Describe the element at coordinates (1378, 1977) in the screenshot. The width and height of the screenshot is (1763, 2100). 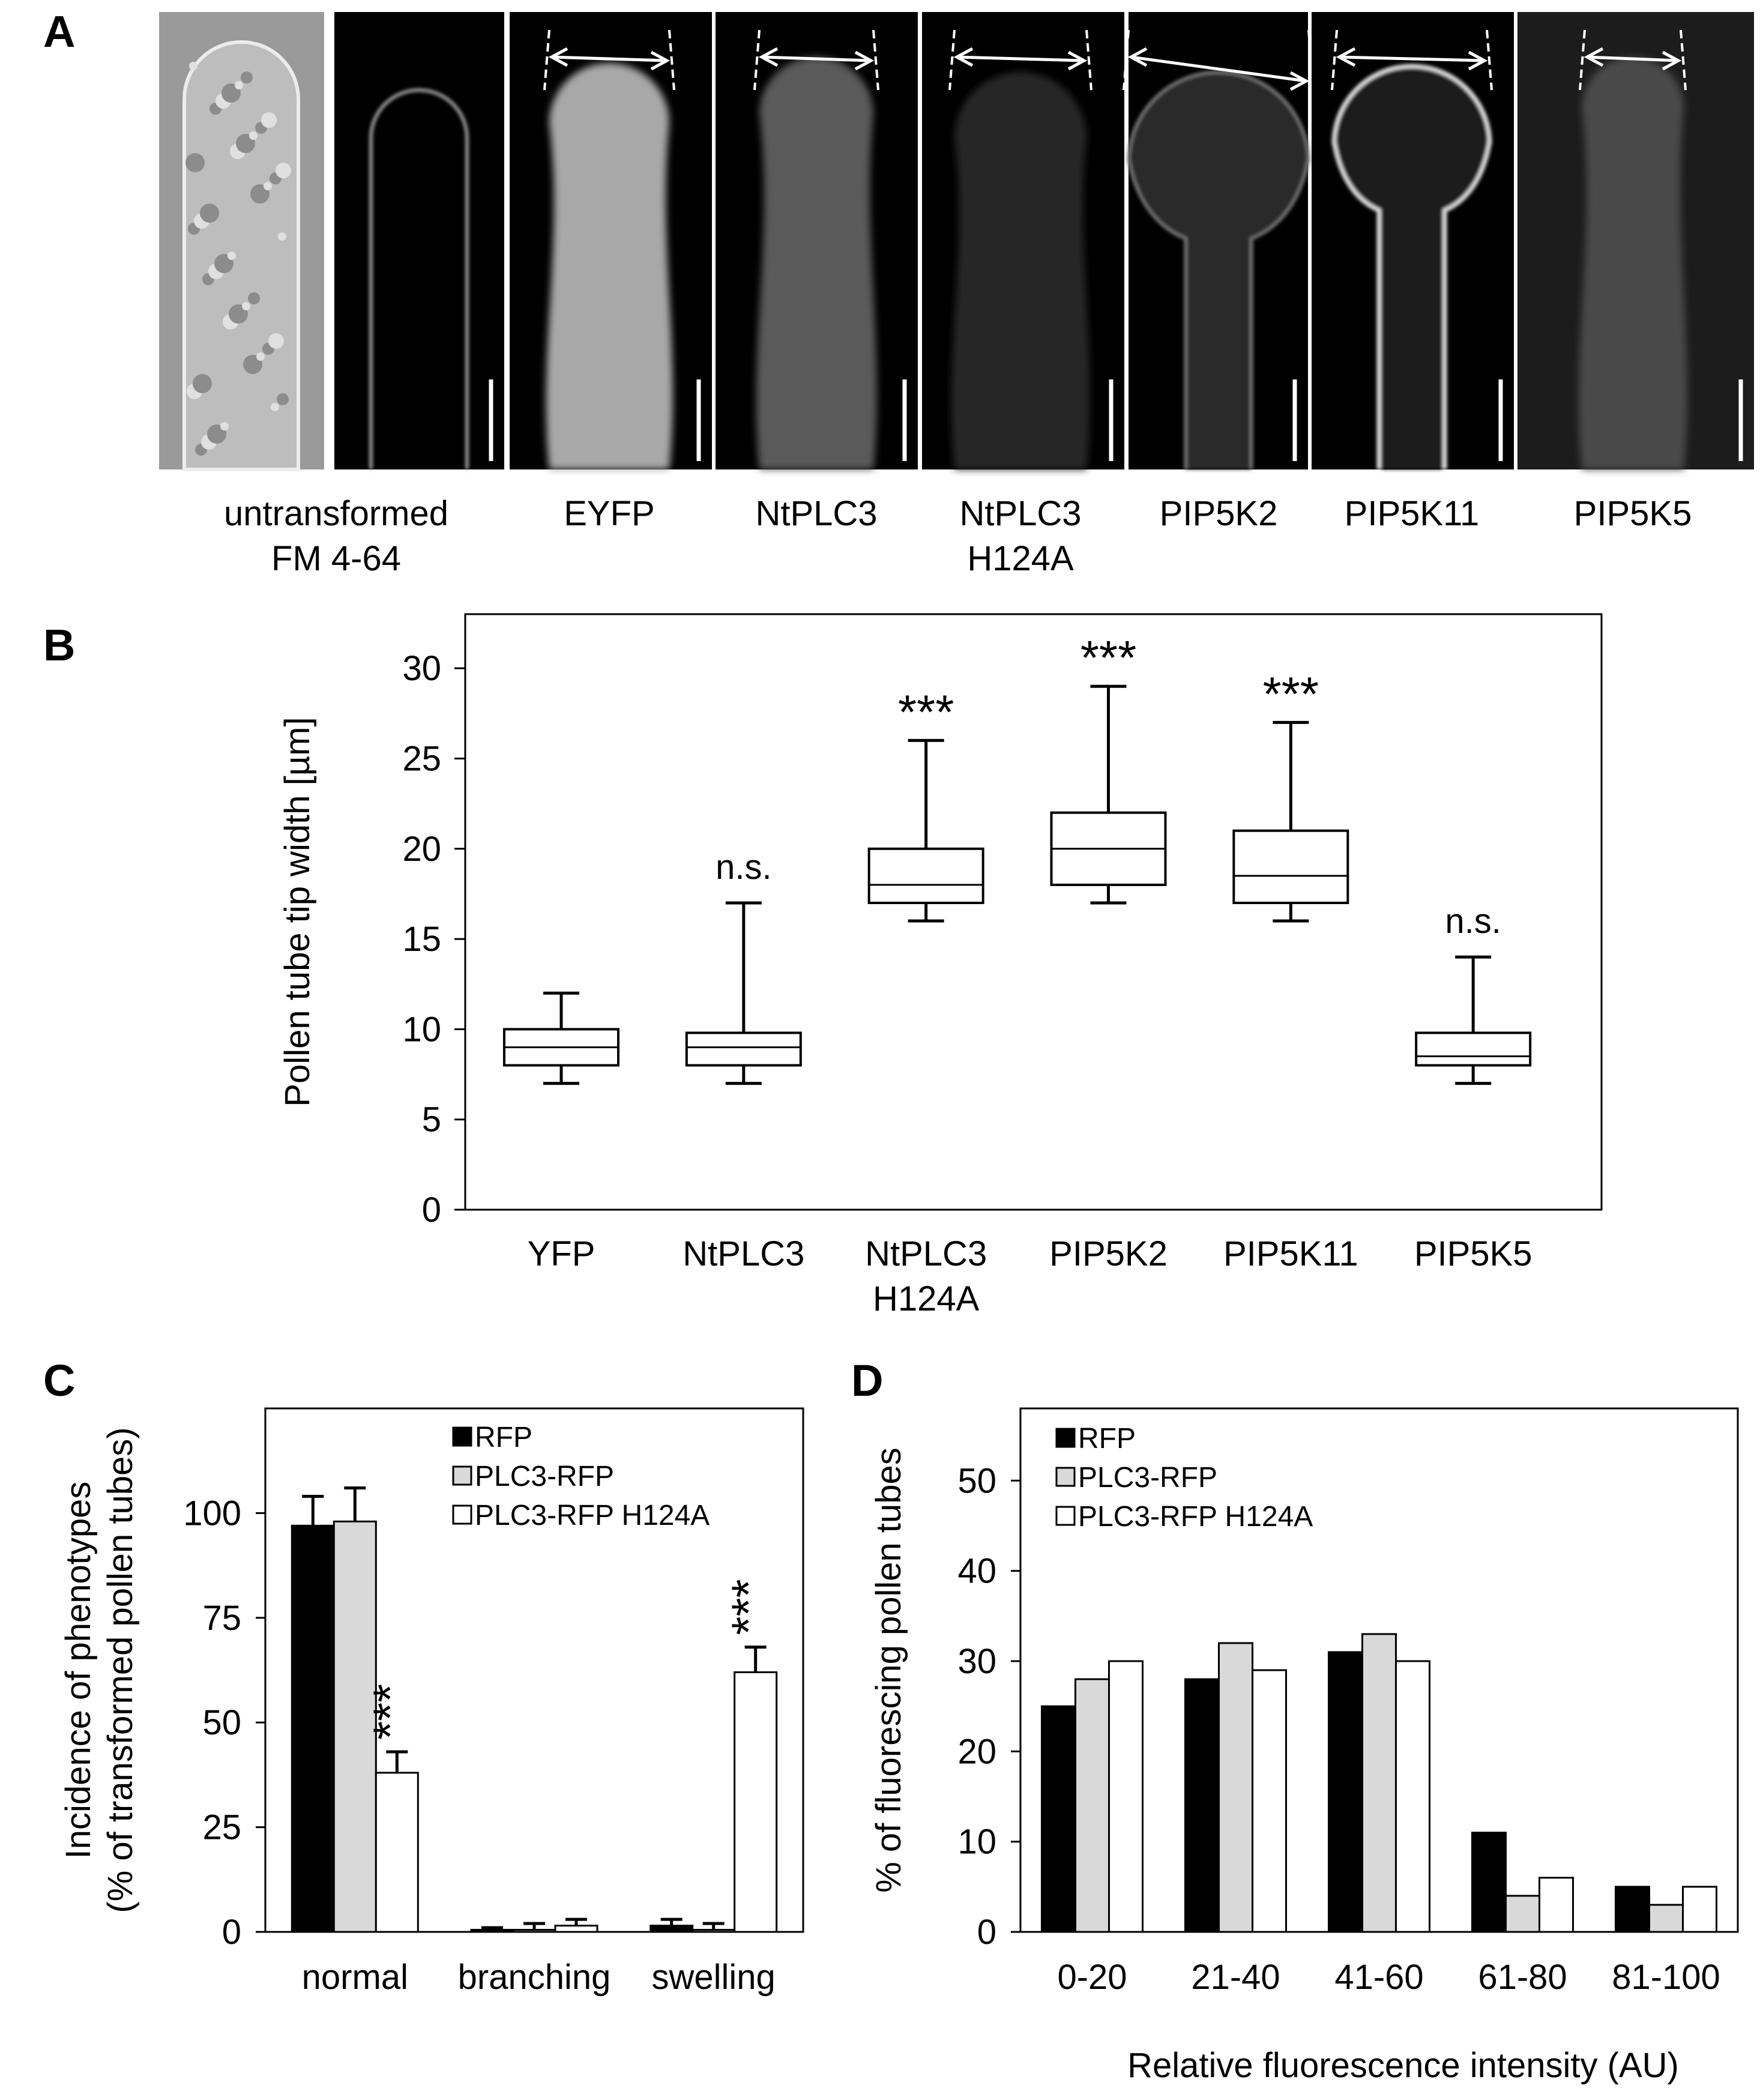
I see `x-category-label: 41-60` at that location.